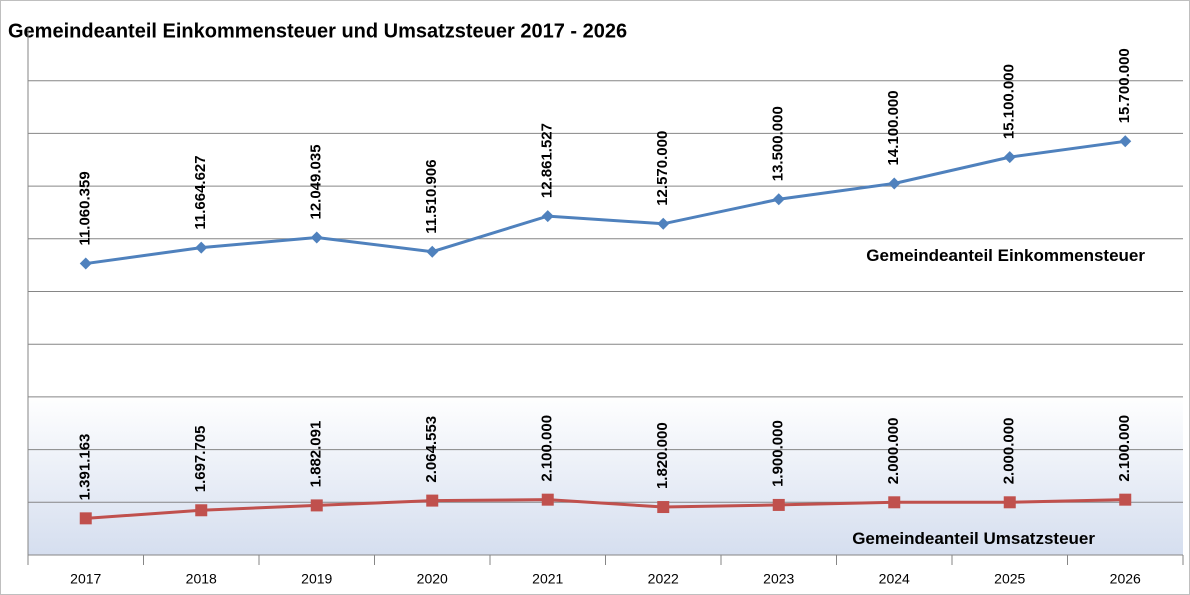  Describe the element at coordinates (85, 467) in the screenshot. I see `data-label: 1.391.163` at that location.